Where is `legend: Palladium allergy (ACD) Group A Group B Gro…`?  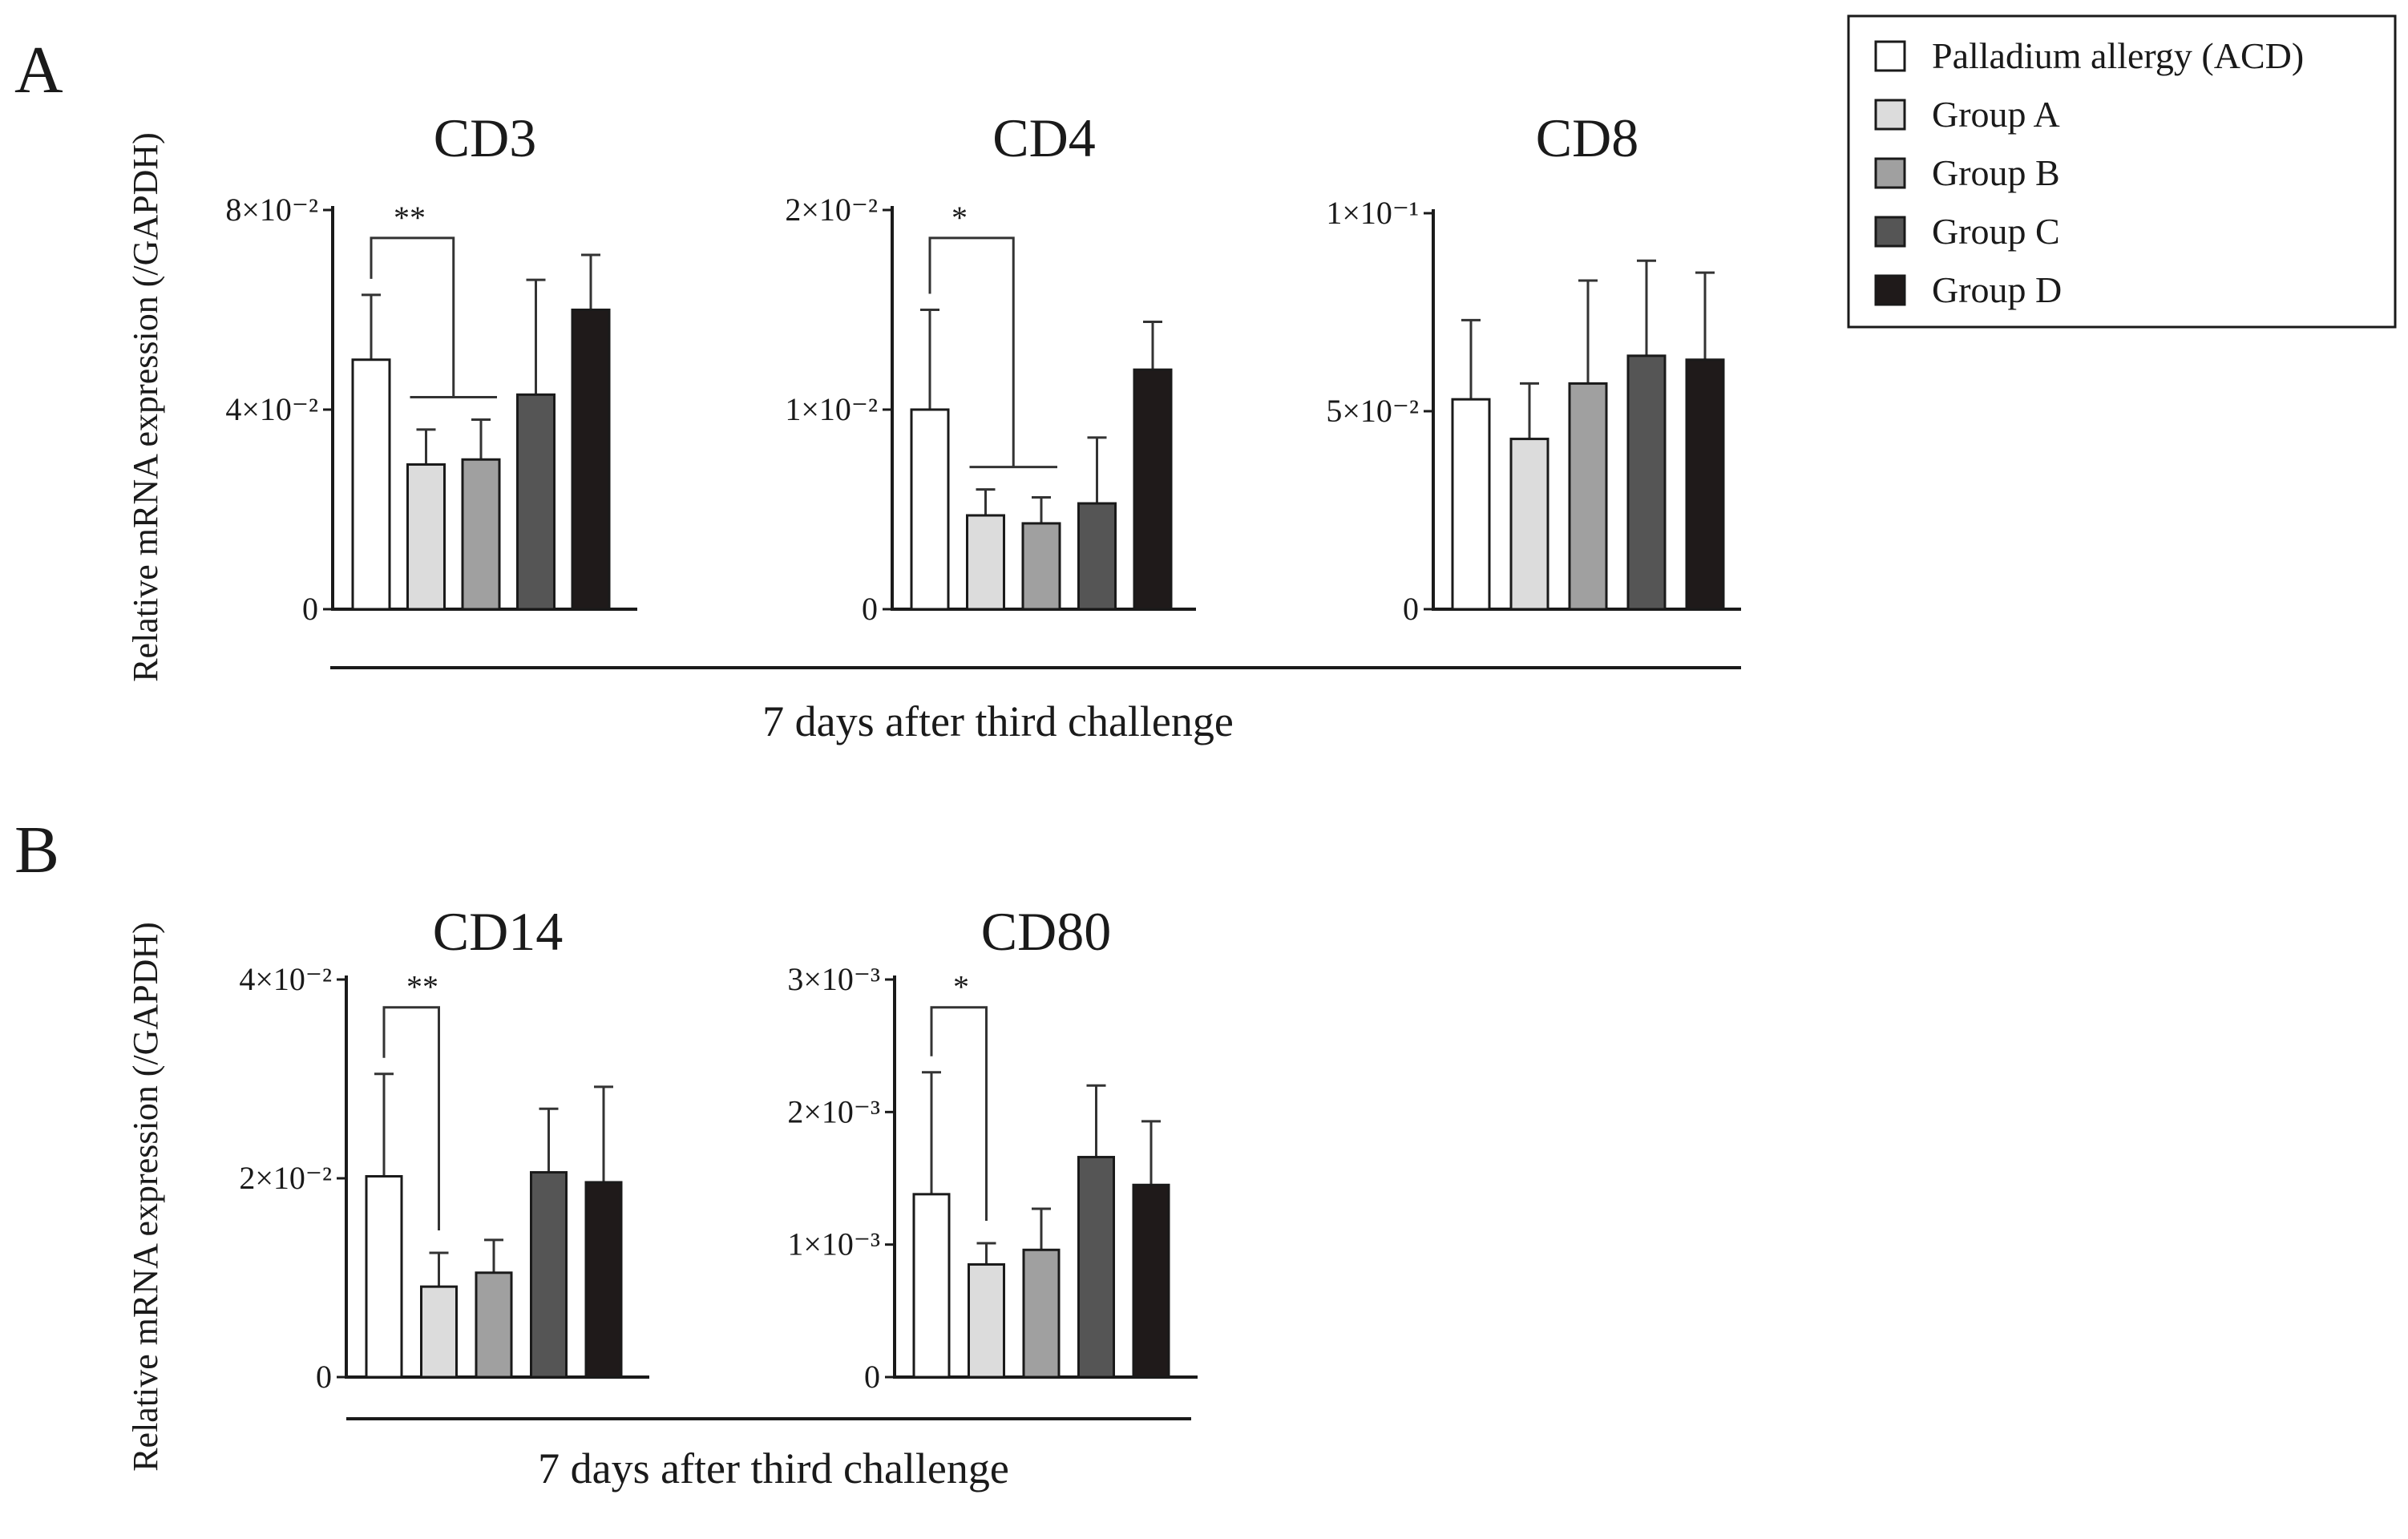 legend: Palladium allergy (ACD) Group A Group B Gro… is located at coordinates (2122, 171).